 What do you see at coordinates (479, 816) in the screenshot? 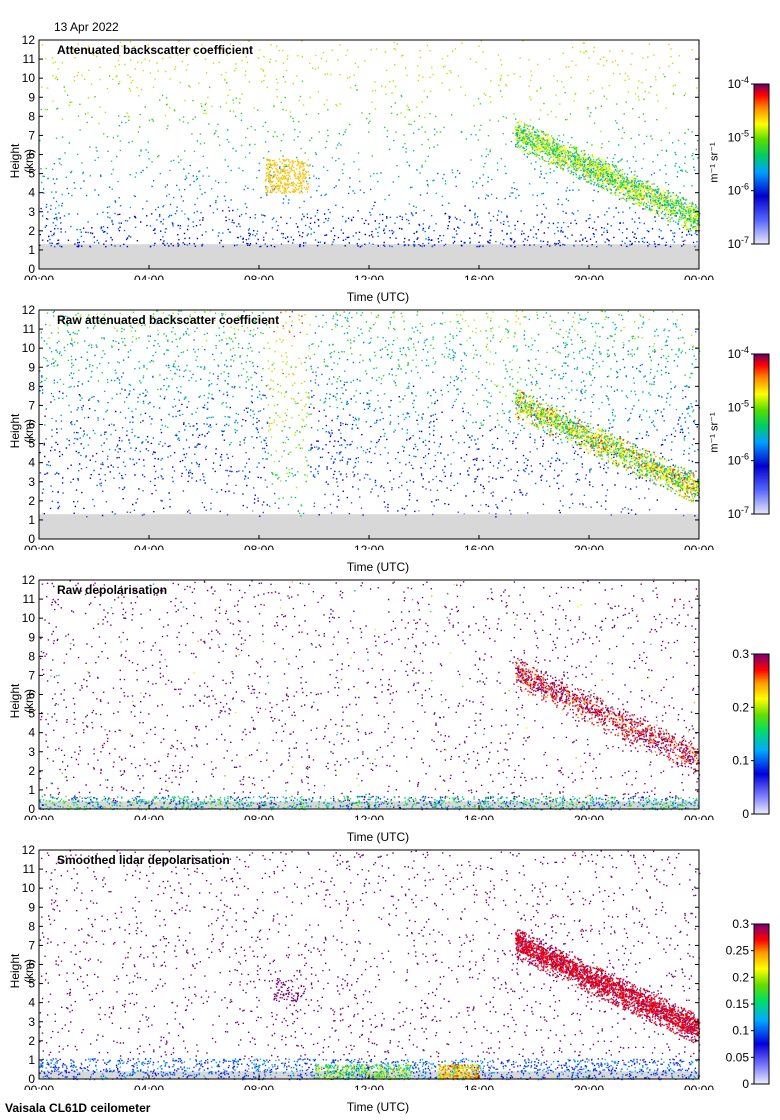
I see `x-tick-label: 16:00` at bounding box center [479, 816].